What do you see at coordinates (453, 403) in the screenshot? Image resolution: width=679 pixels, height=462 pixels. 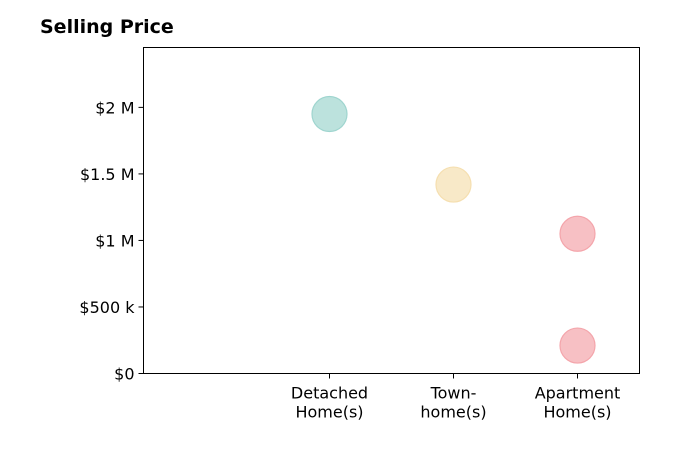 I see `x-tick-label: Town-home(s)` at bounding box center [453, 403].